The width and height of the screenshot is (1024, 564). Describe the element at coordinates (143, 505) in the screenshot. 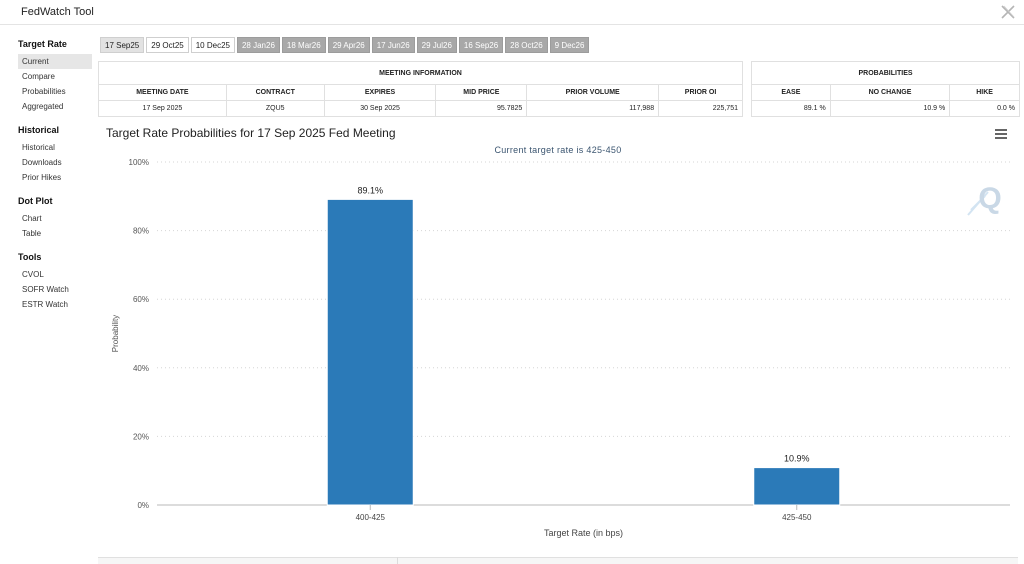

I see `y-tick-label: 0%` at that location.